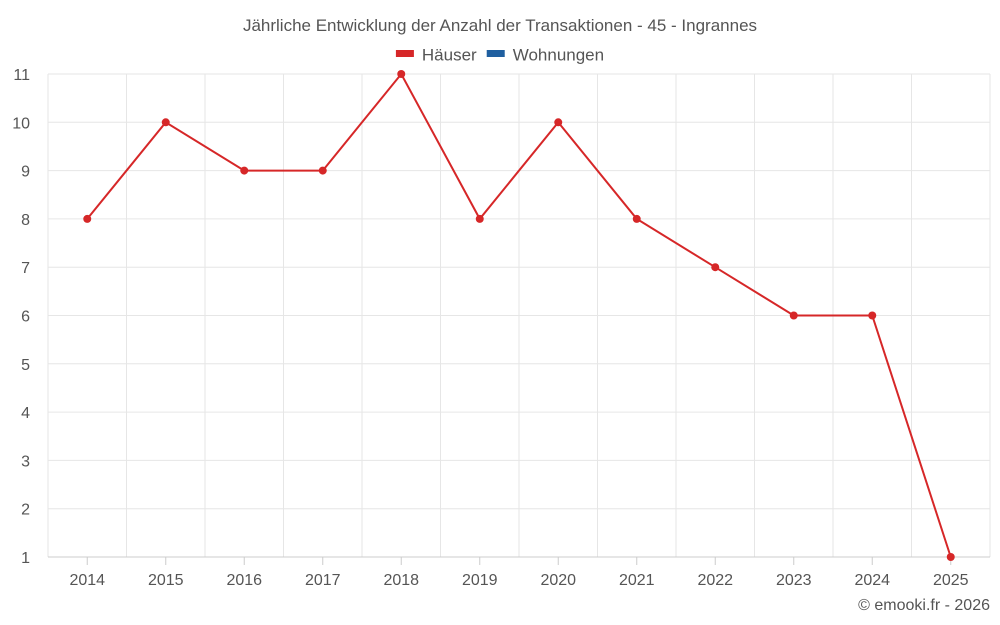 The width and height of the screenshot is (1000, 625). I want to click on x-tick-label: 2021, so click(637, 580).